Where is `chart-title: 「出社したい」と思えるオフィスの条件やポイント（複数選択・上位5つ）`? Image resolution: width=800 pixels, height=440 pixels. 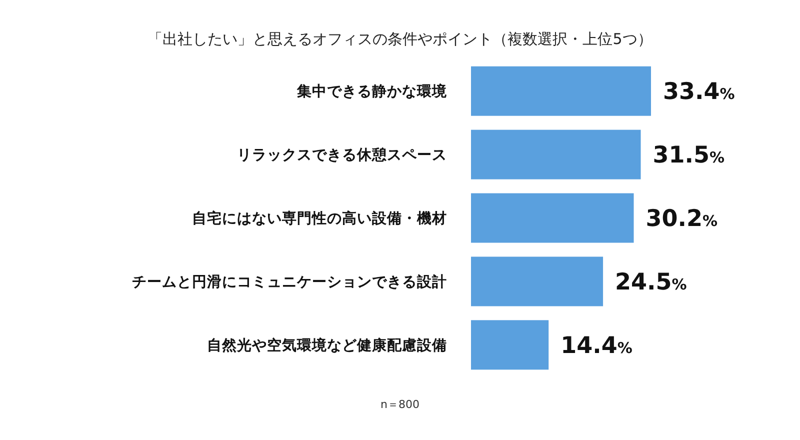
chart-title: 「出社したい」と思えるオフィスの条件やポイント（複数選択・上位5つ） is located at coordinates (400, 39).